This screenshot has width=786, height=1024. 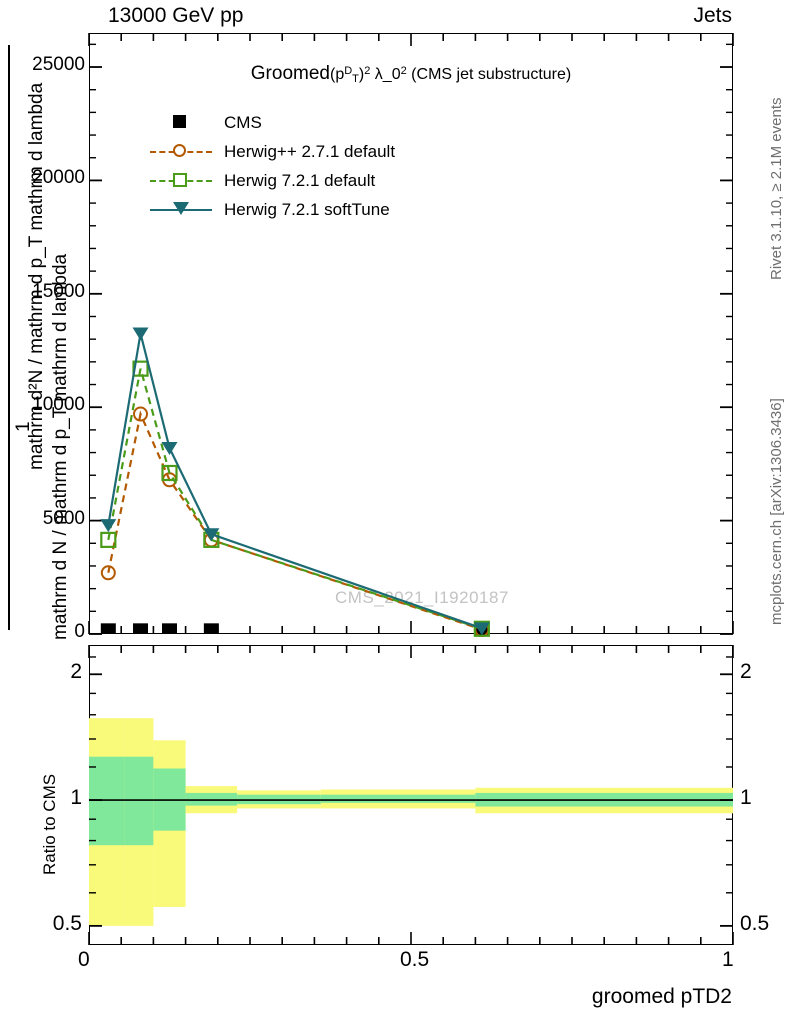 I want to click on legend-key-herwig721-softtune, so click(x=181, y=210).